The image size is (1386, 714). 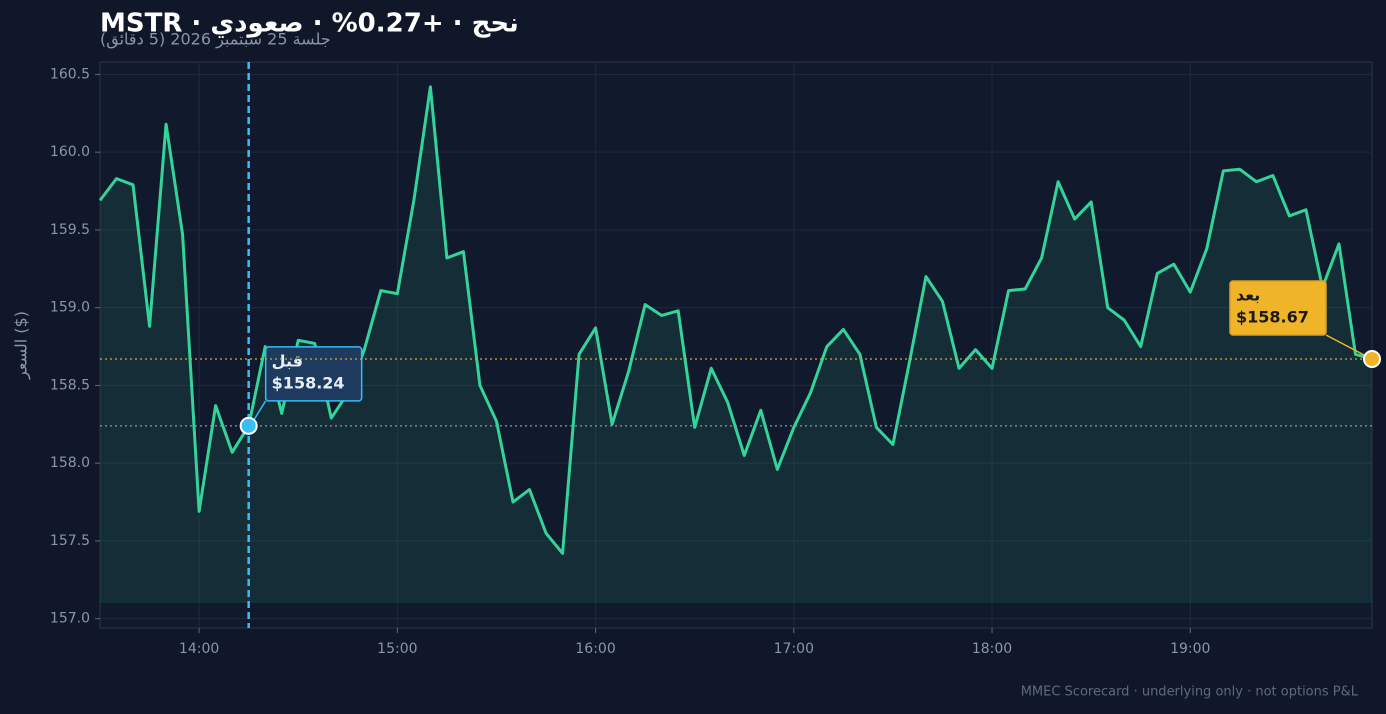 What do you see at coordinates (287, 360) in the screenshot?
I see `annotation-label: قبل` at bounding box center [287, 360].